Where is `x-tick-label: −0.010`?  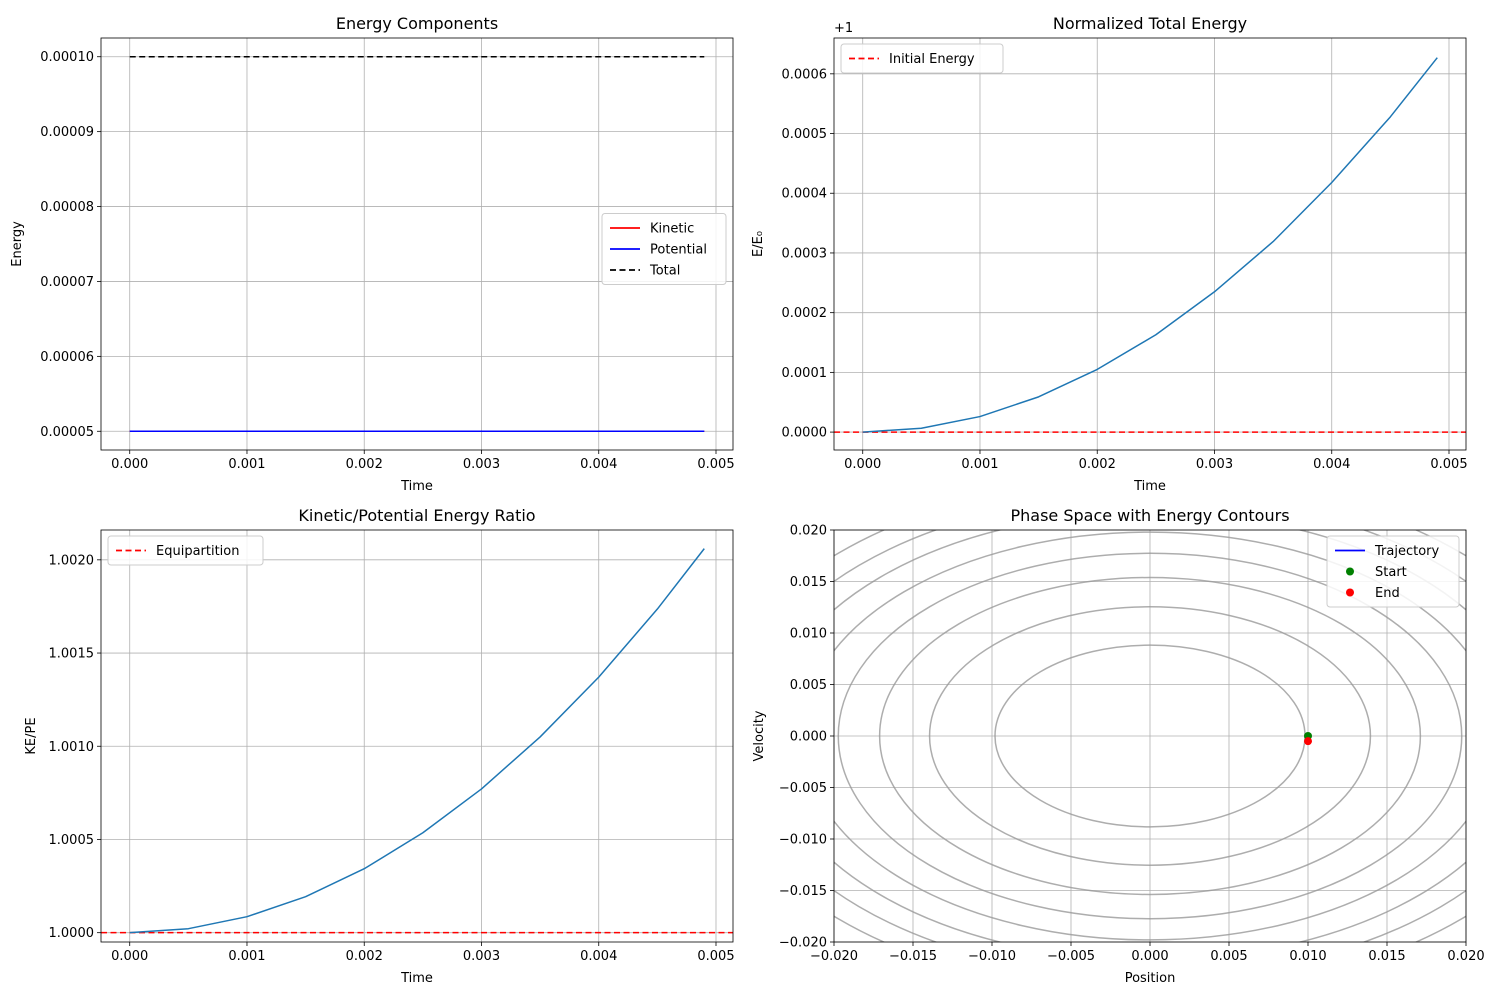
x-tick-label: −0.010 is located at coordinates (992, 956).